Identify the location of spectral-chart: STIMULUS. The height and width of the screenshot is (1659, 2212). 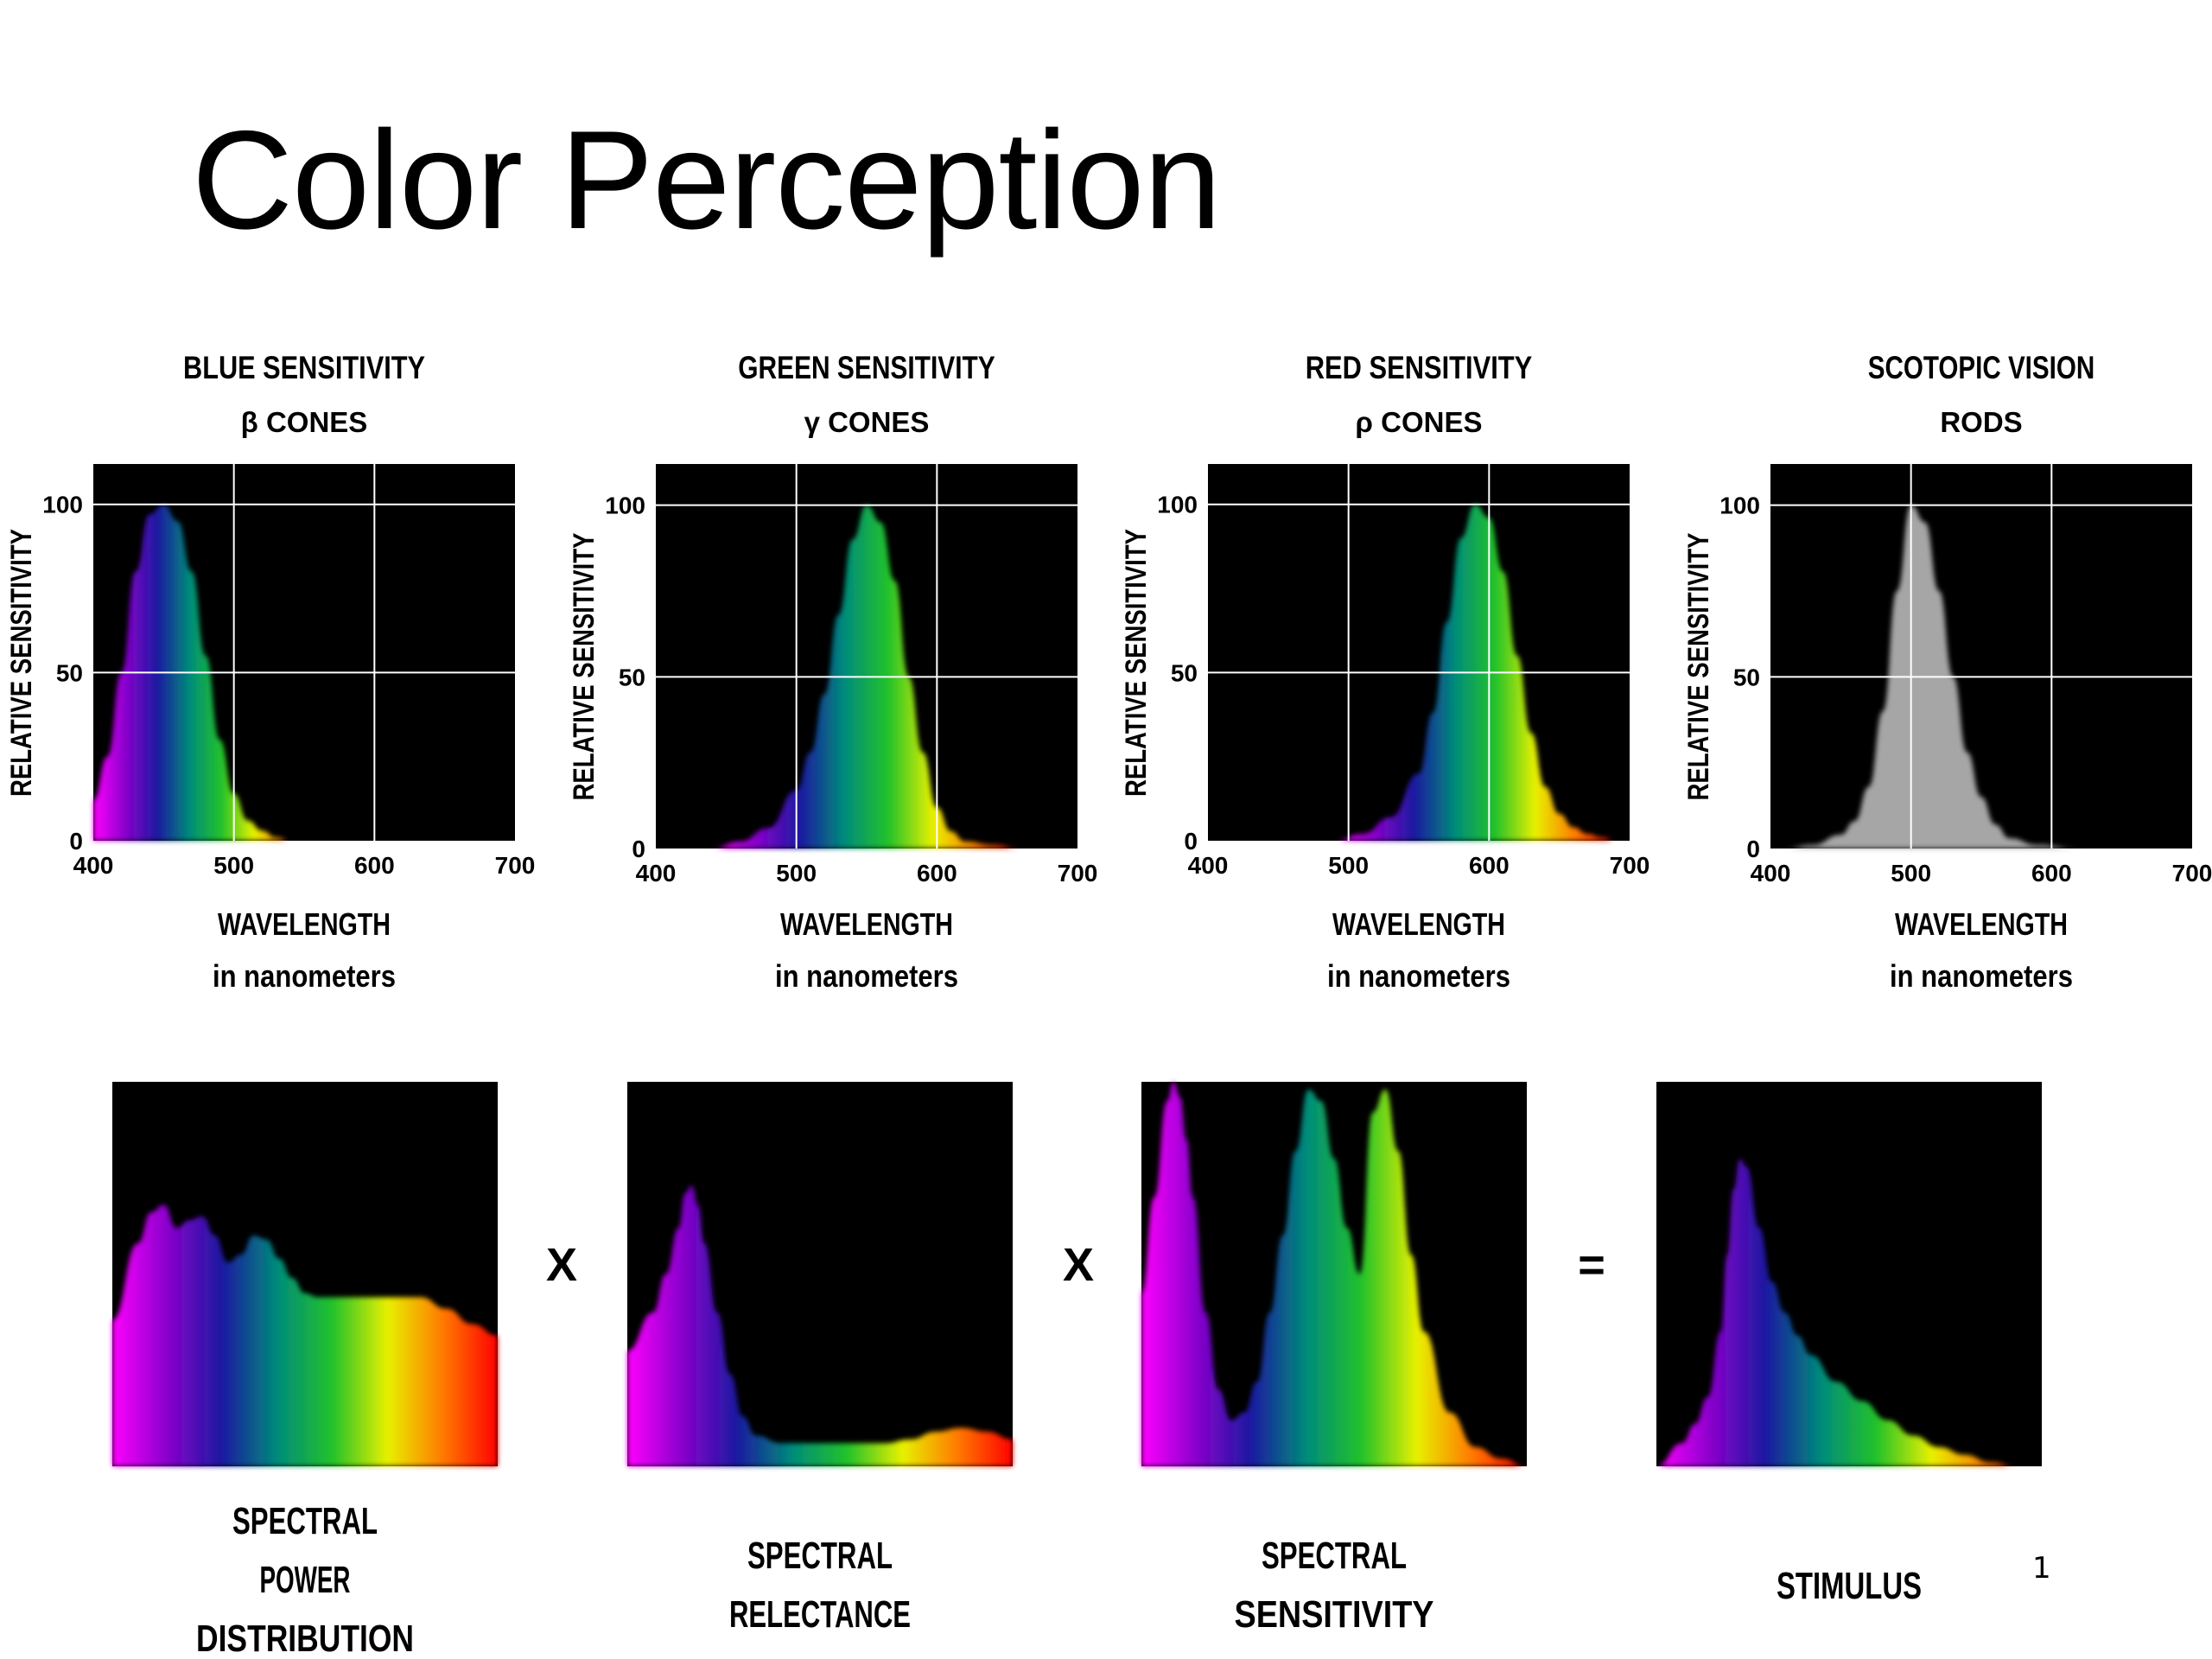
(1849, 1344).